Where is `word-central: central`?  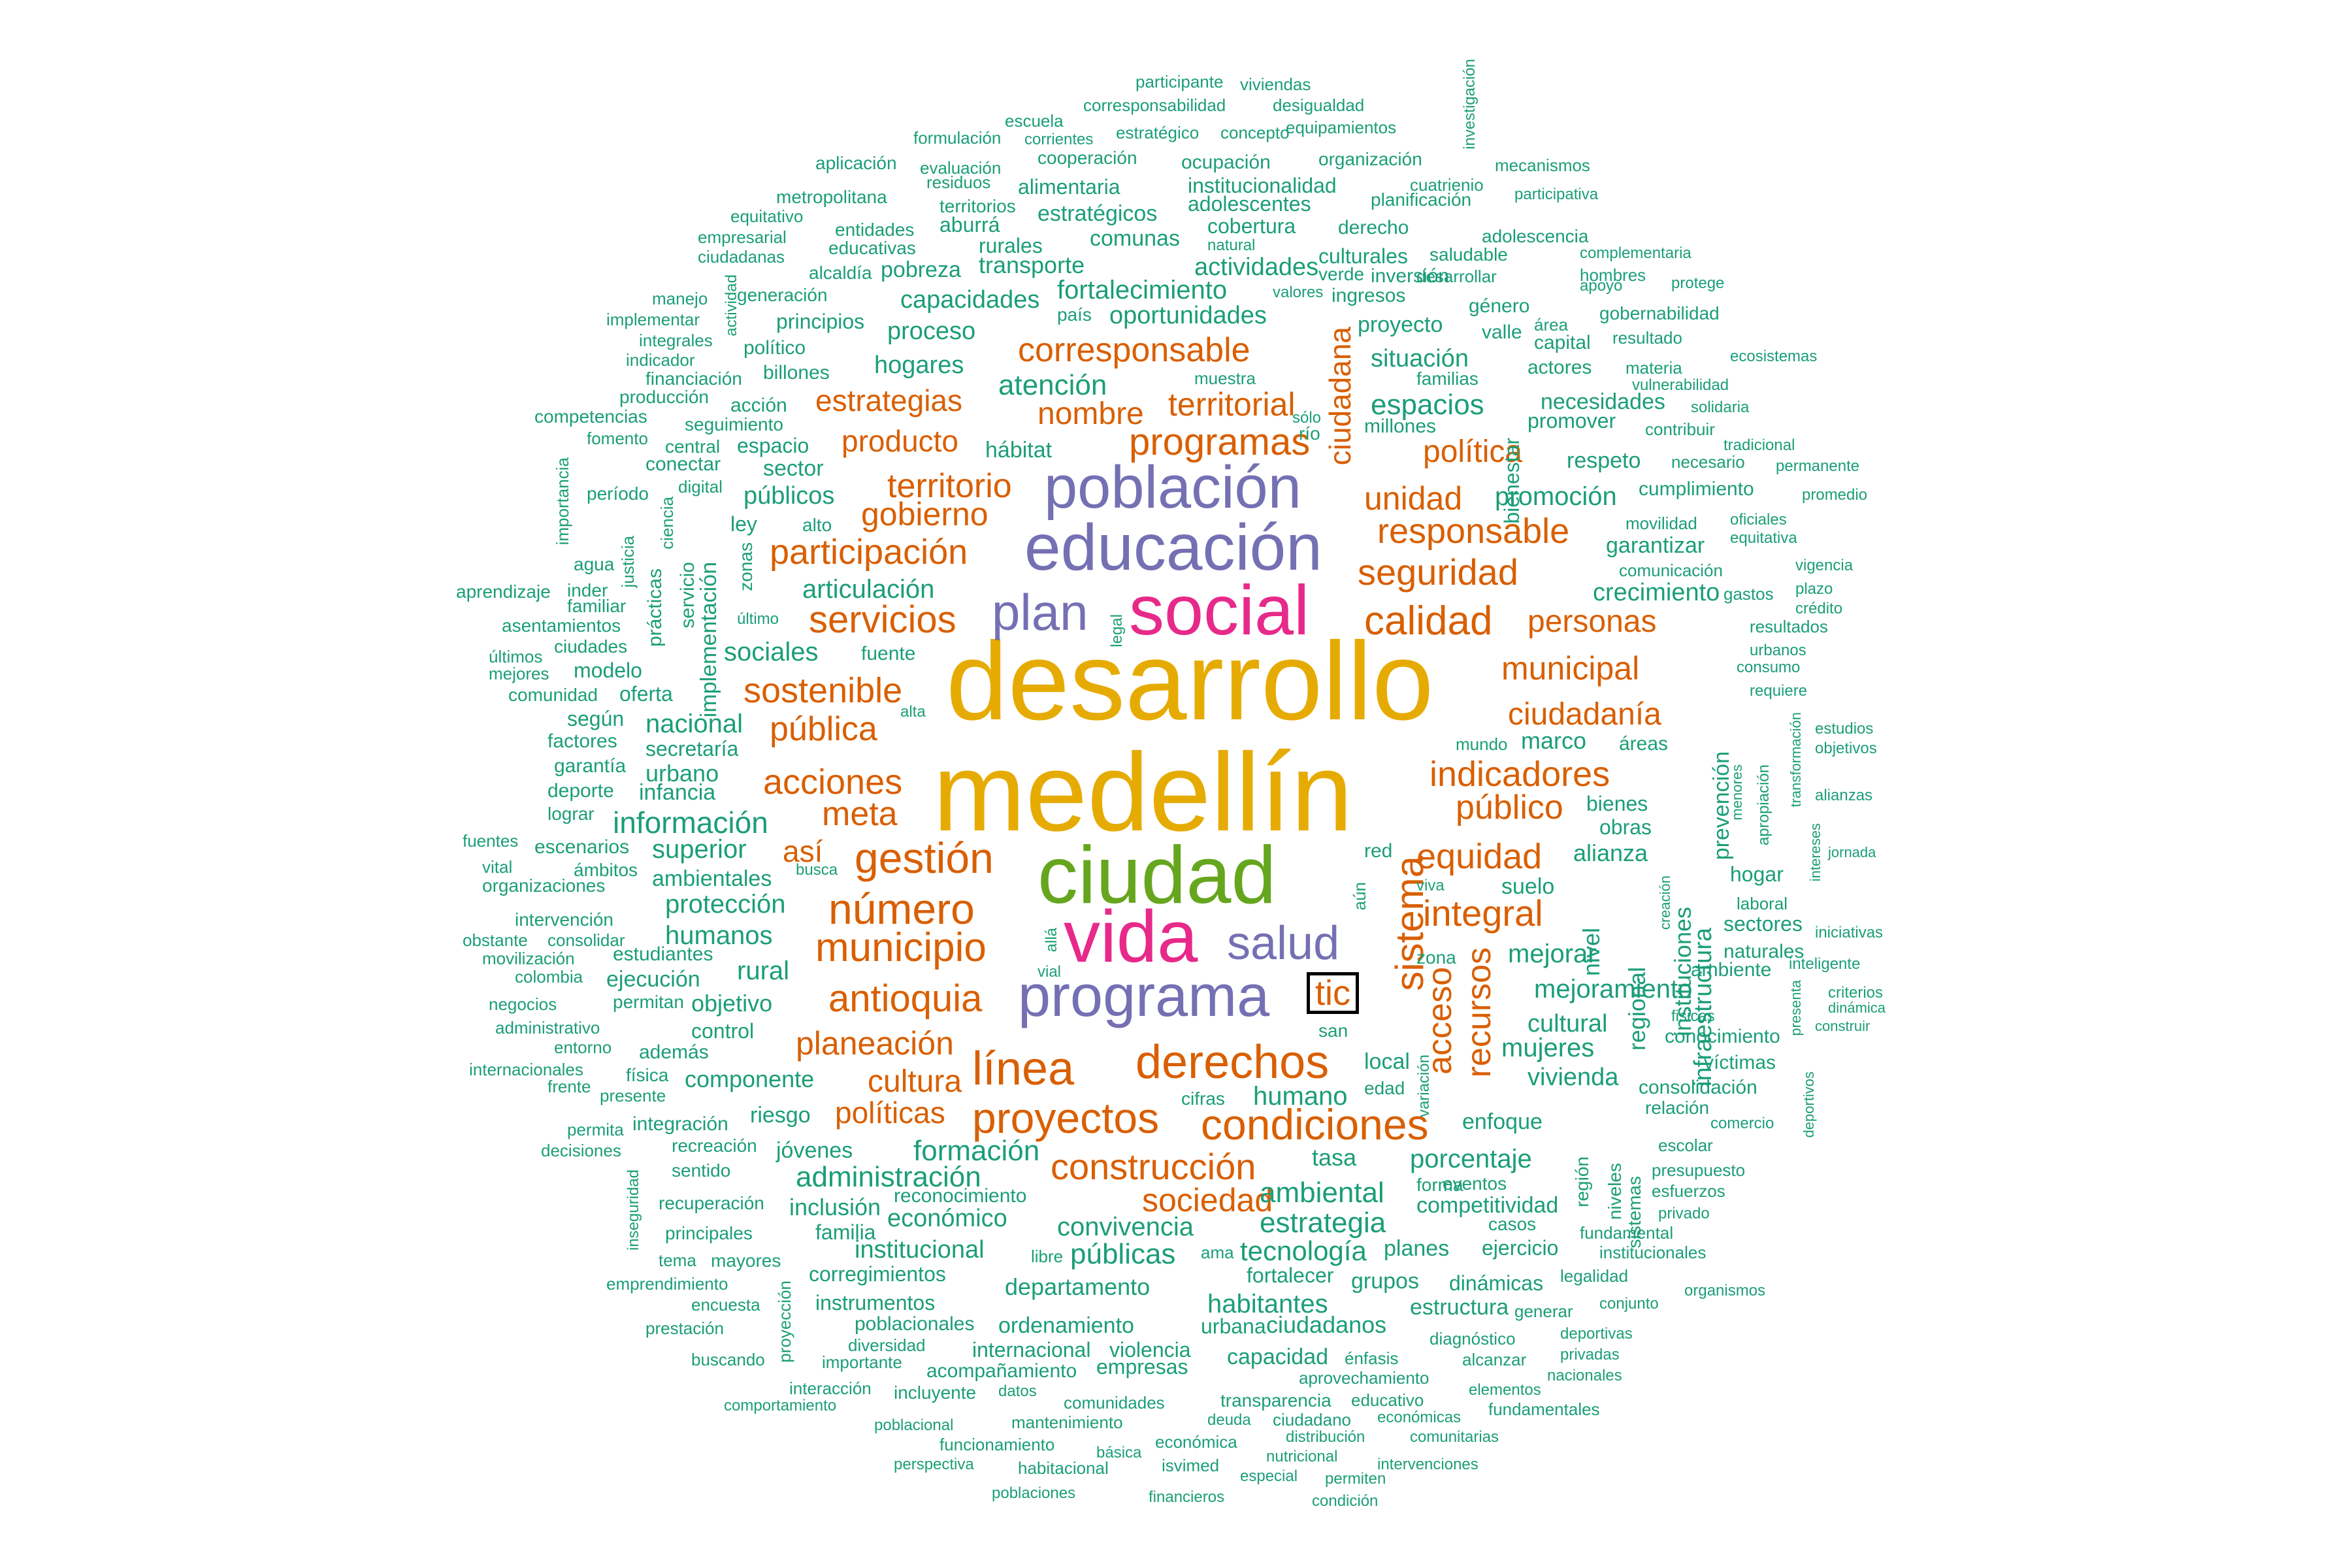
word-central: central is located at coordinates (693, 446).